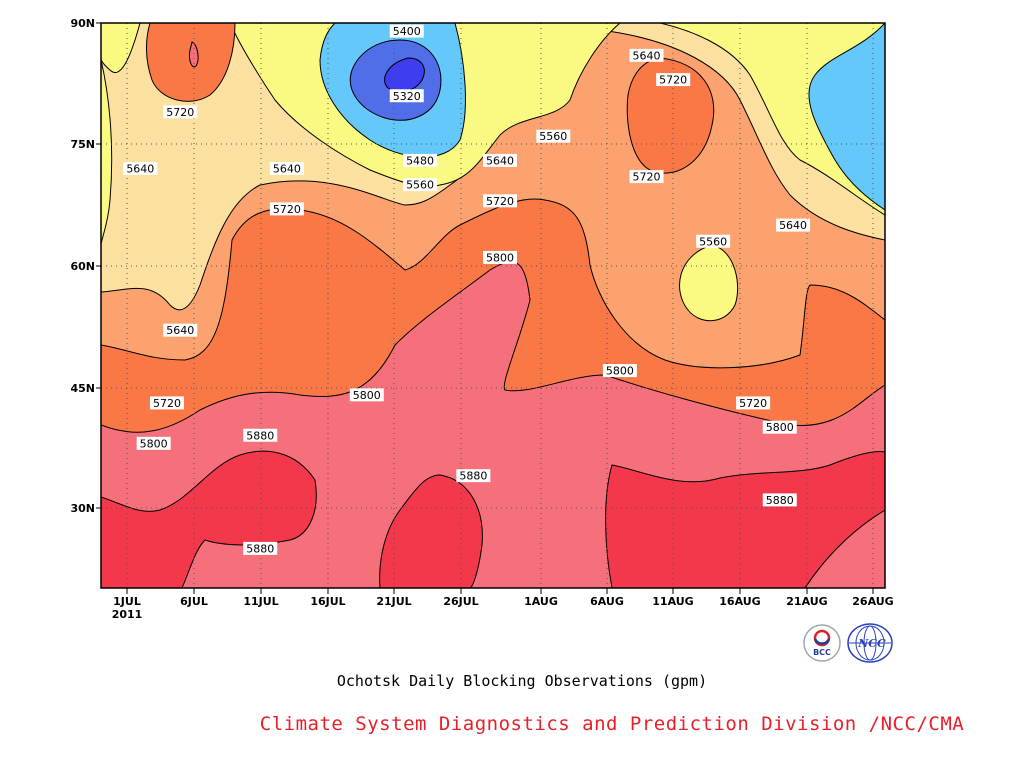 The width and height of the screenshot is (1024, 768). What do you see at coordinates (194, 601) in the screenshot?
I see `x-tick-label: 6JUL` at bounding box center [194, 601].